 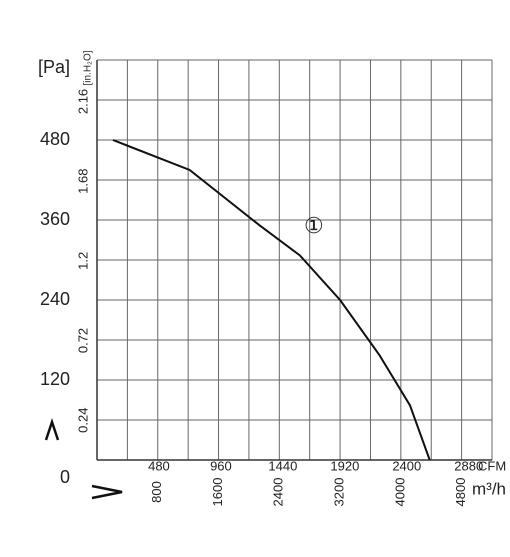 I want to click on x2-tick-label: 2880, so click(x=468, y=465).